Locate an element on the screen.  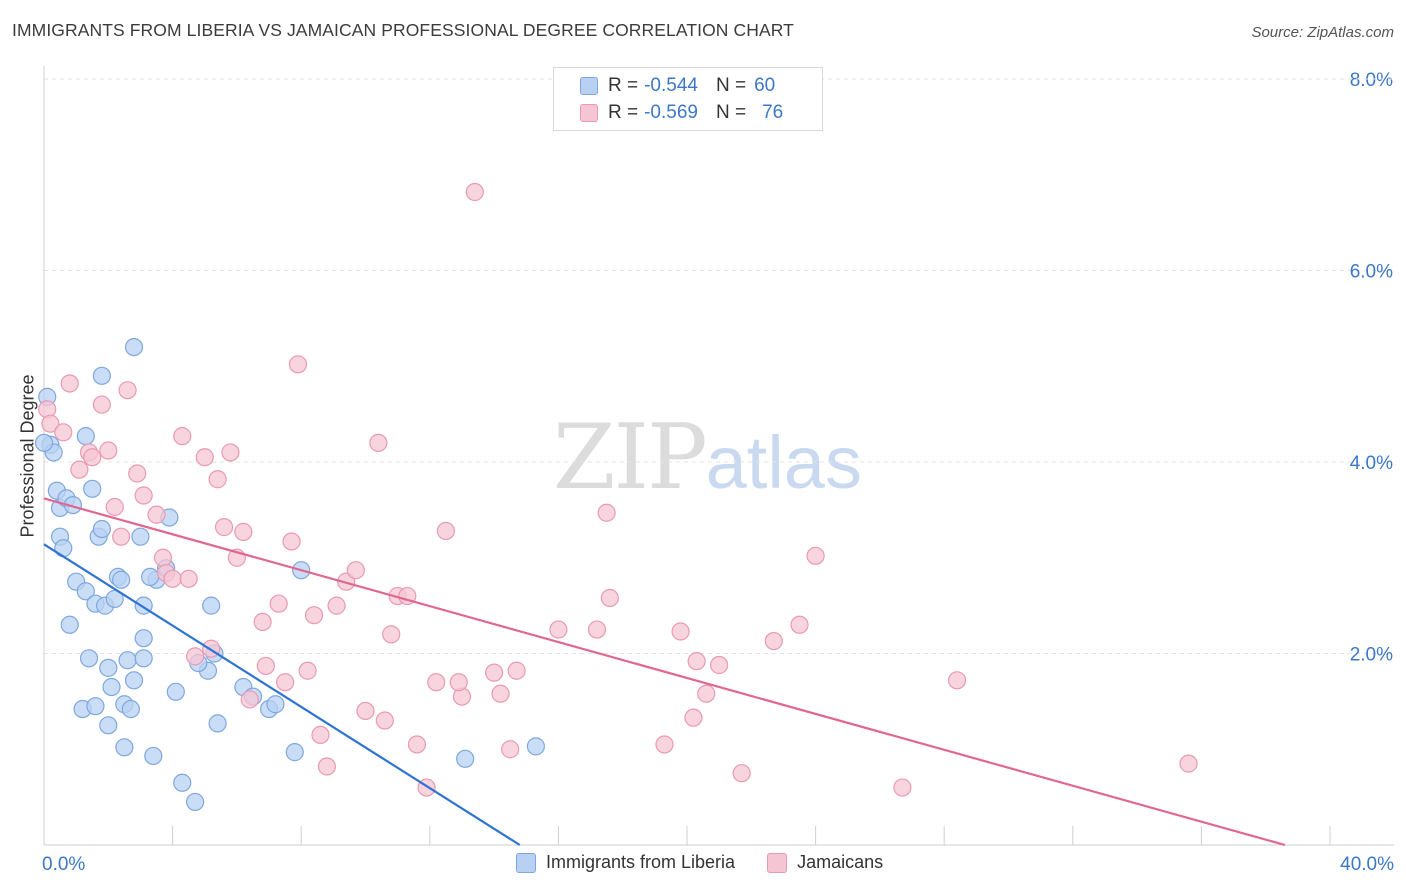
y-axis-label: Professional Degree is located at coordinates (27, 456).